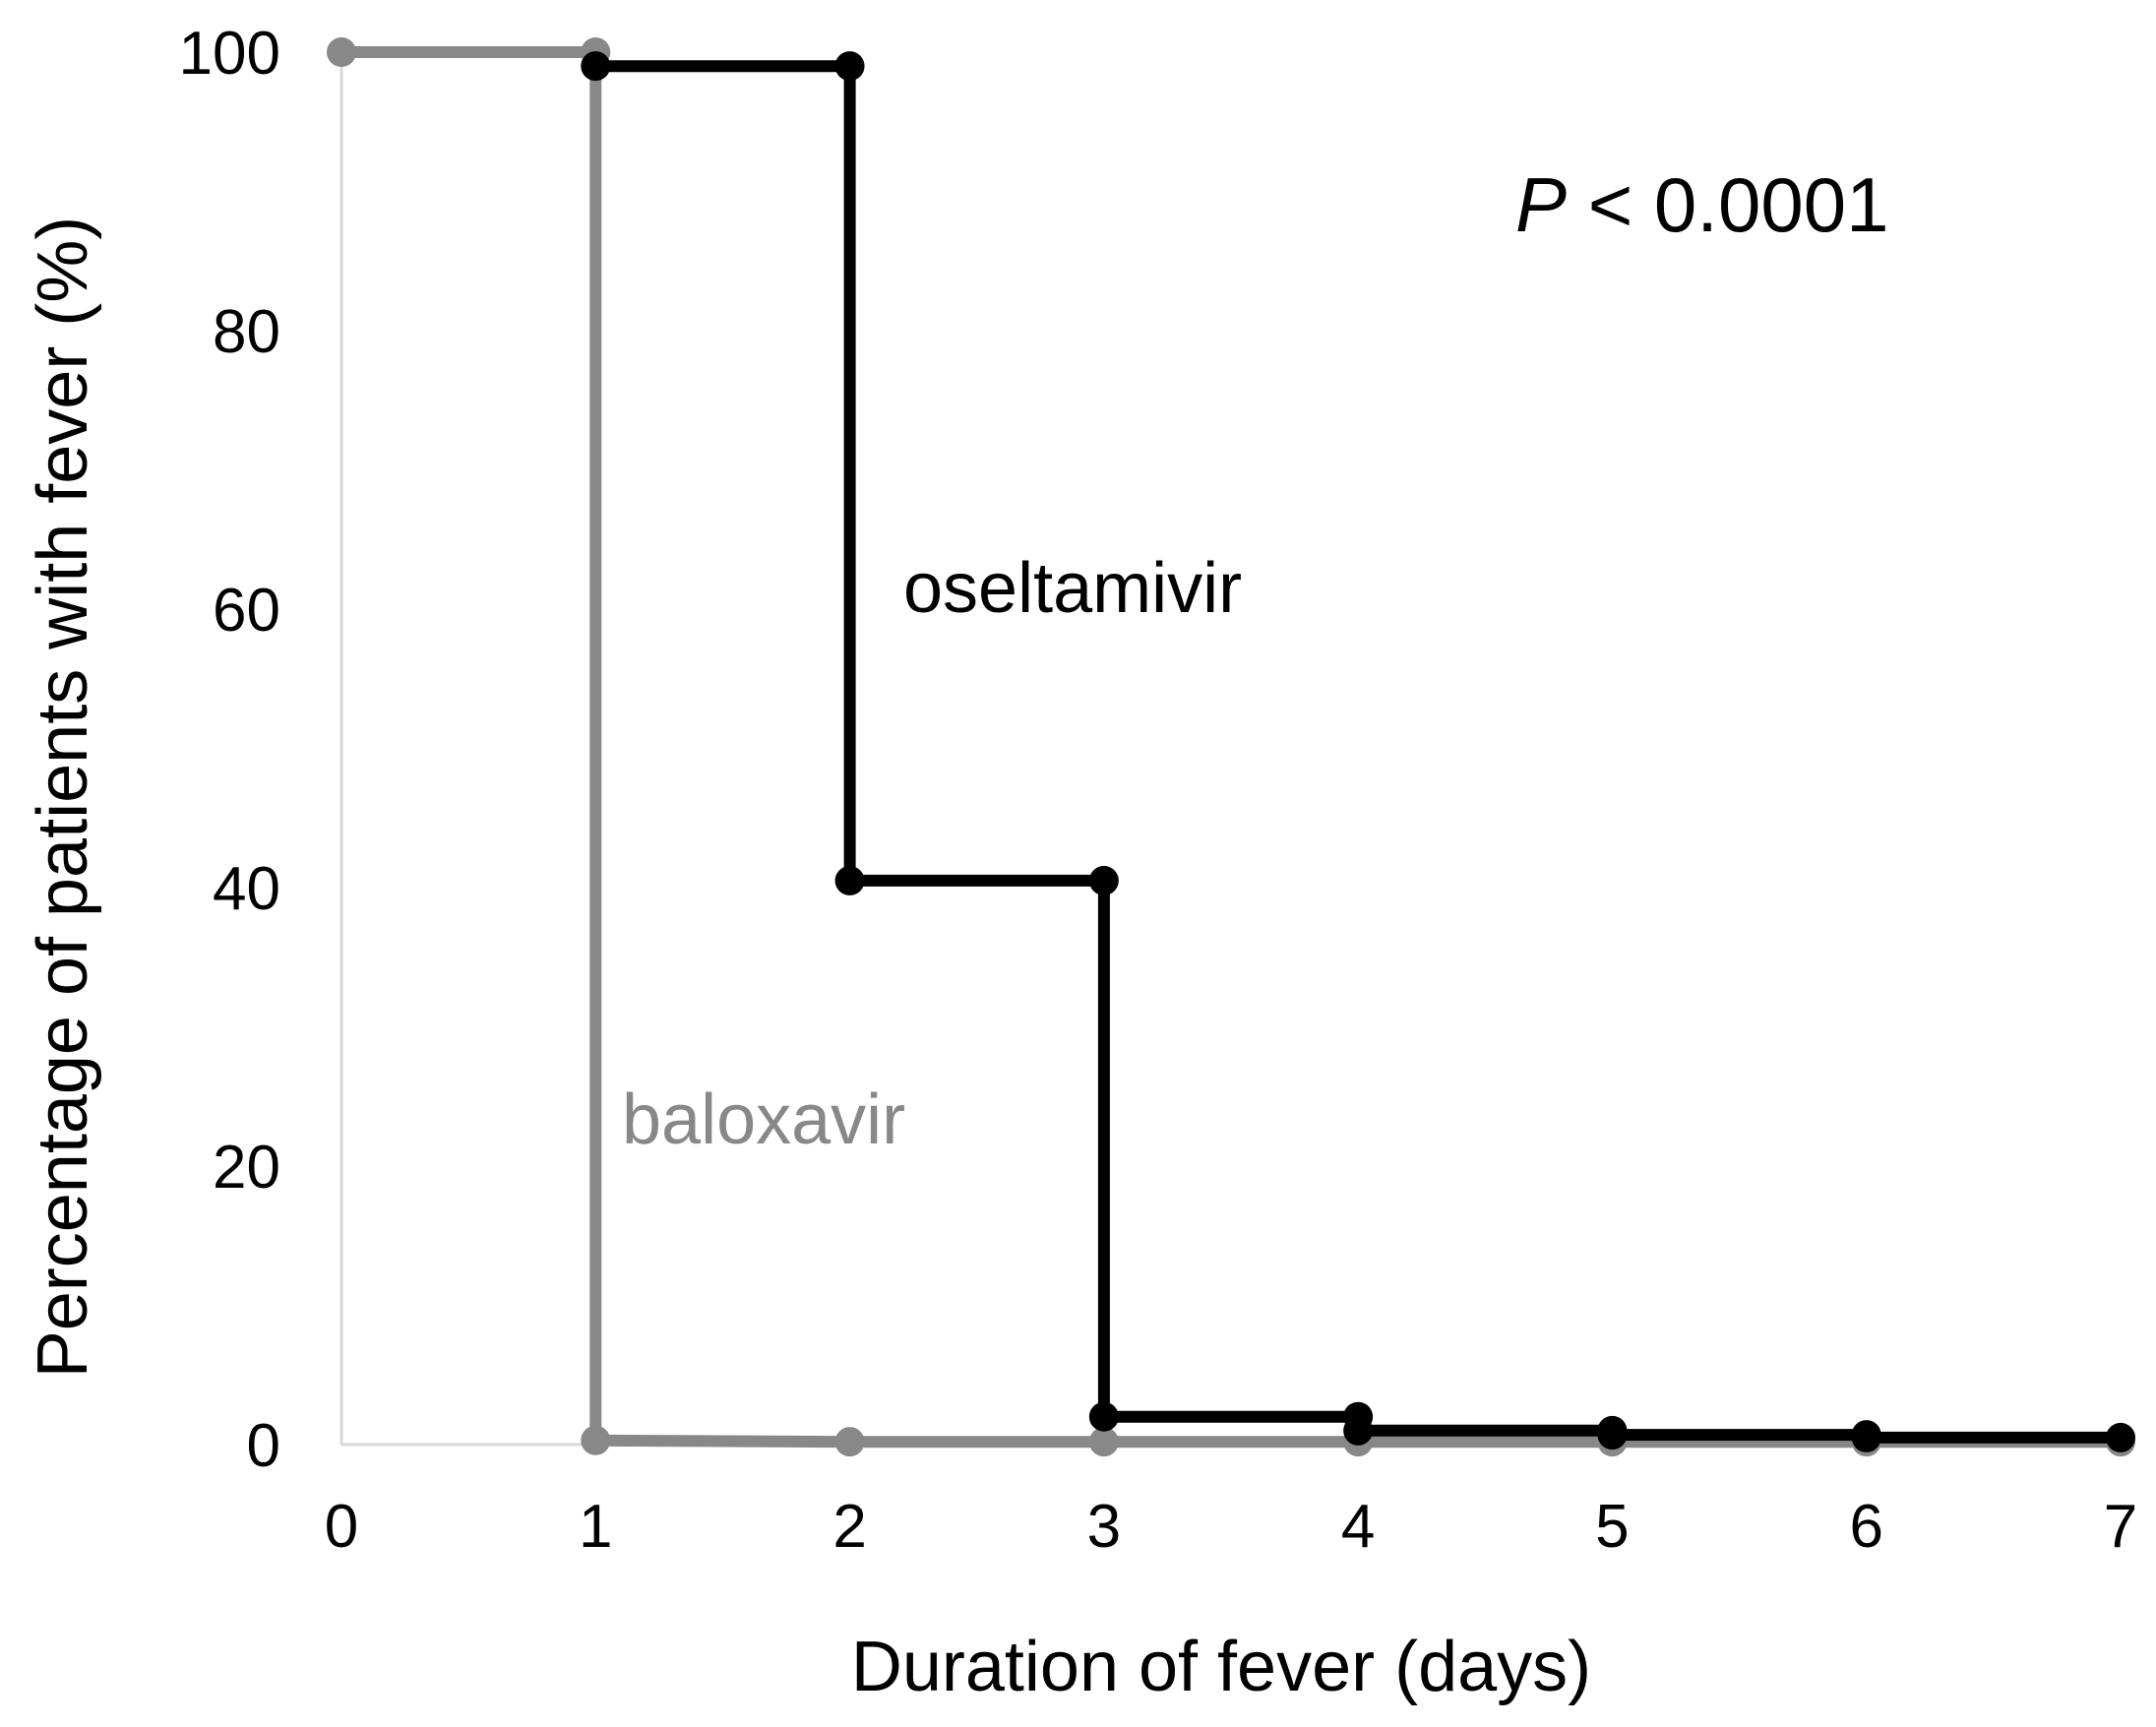 The width and height of the screenshot is (2156, 1727). I want to click on y-axis-title: Percentage of patients with fever (%), so click(63, 798).